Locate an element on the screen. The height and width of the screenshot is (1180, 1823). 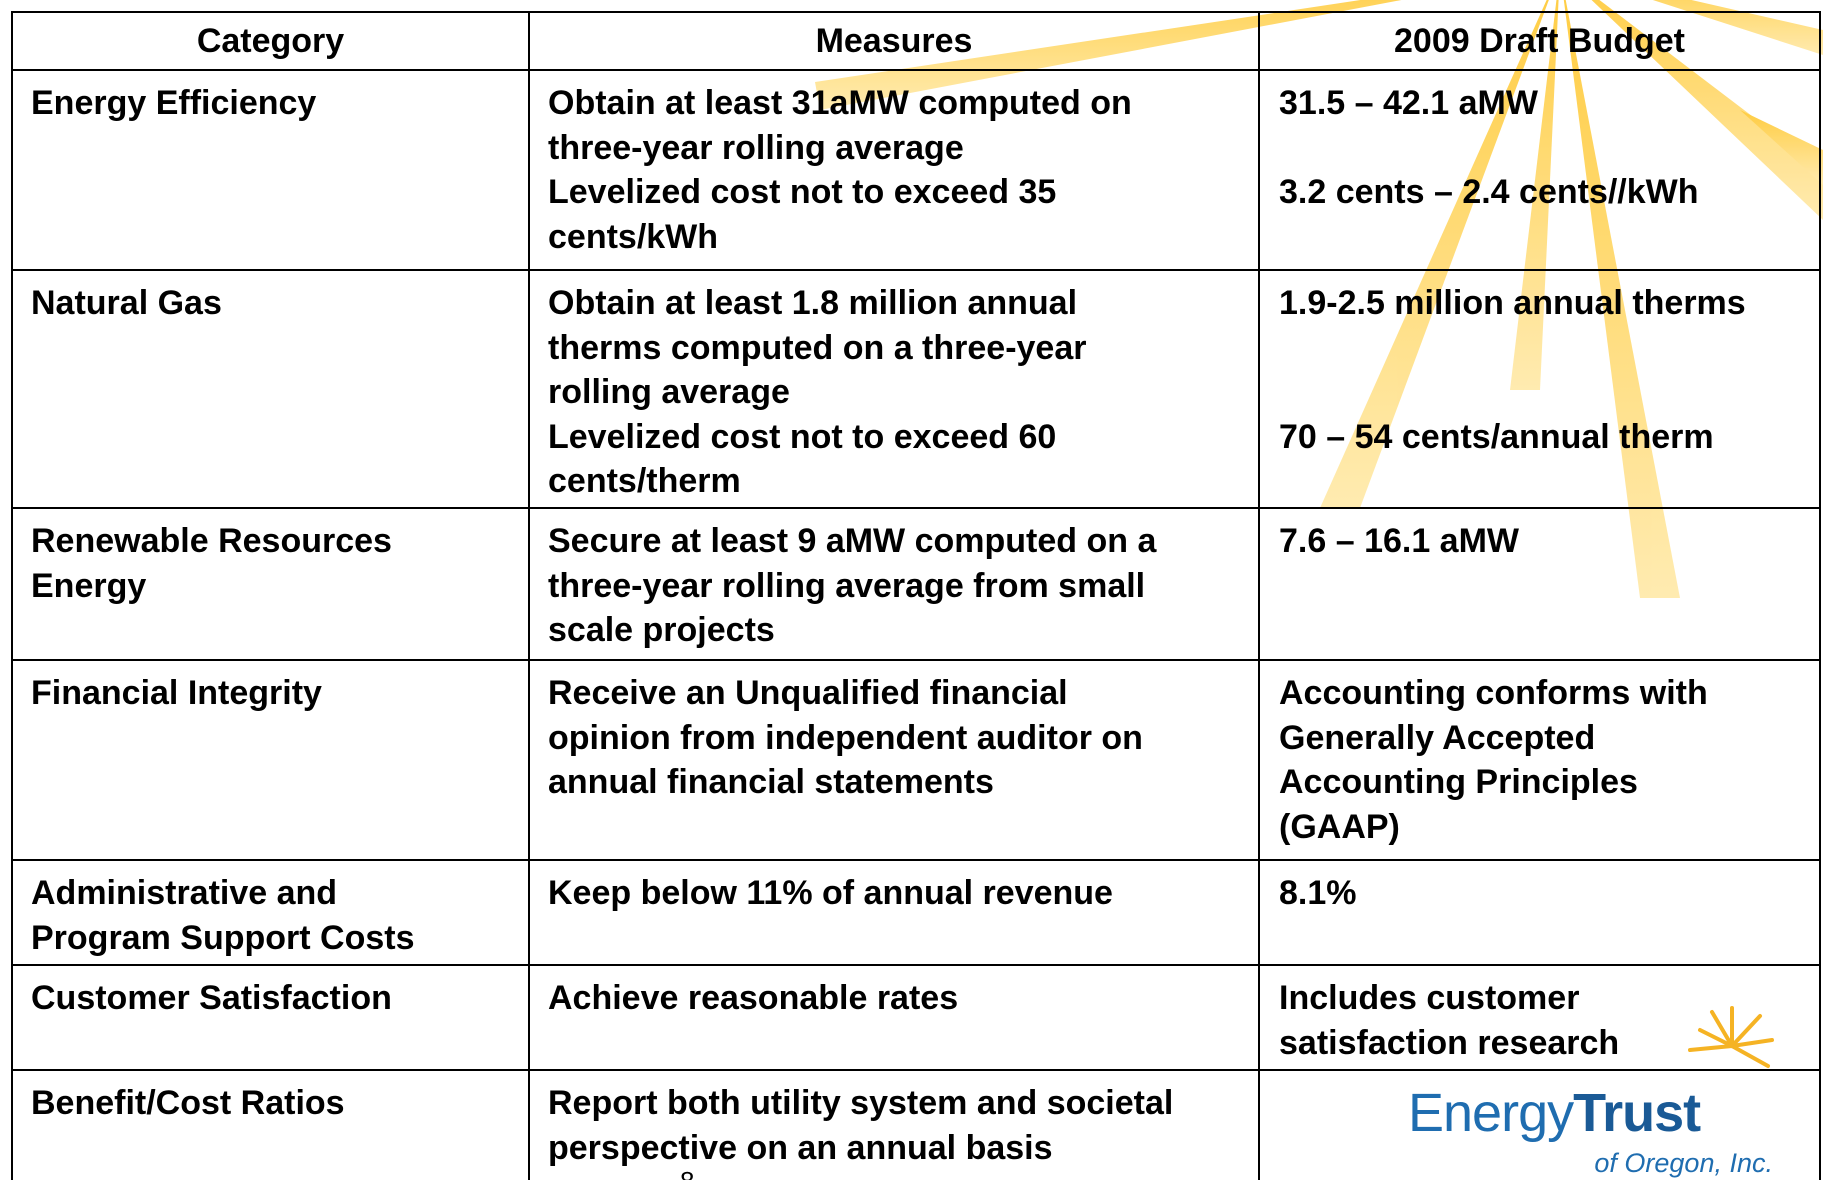
measure-text: therms computed on a three-year is located at coordinates (817, 347).